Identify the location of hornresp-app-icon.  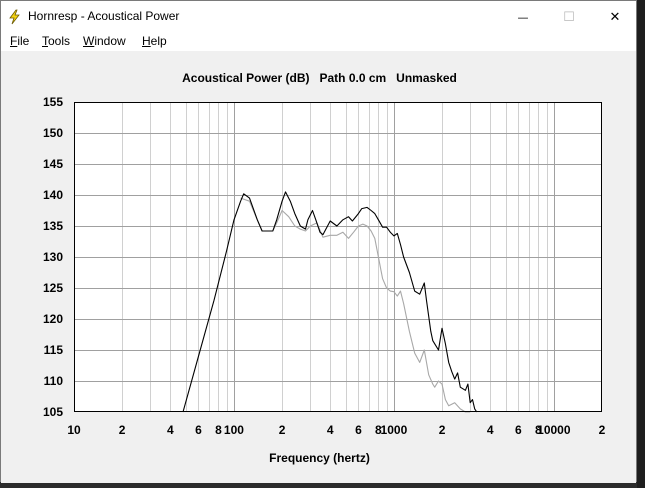
(14, 17).